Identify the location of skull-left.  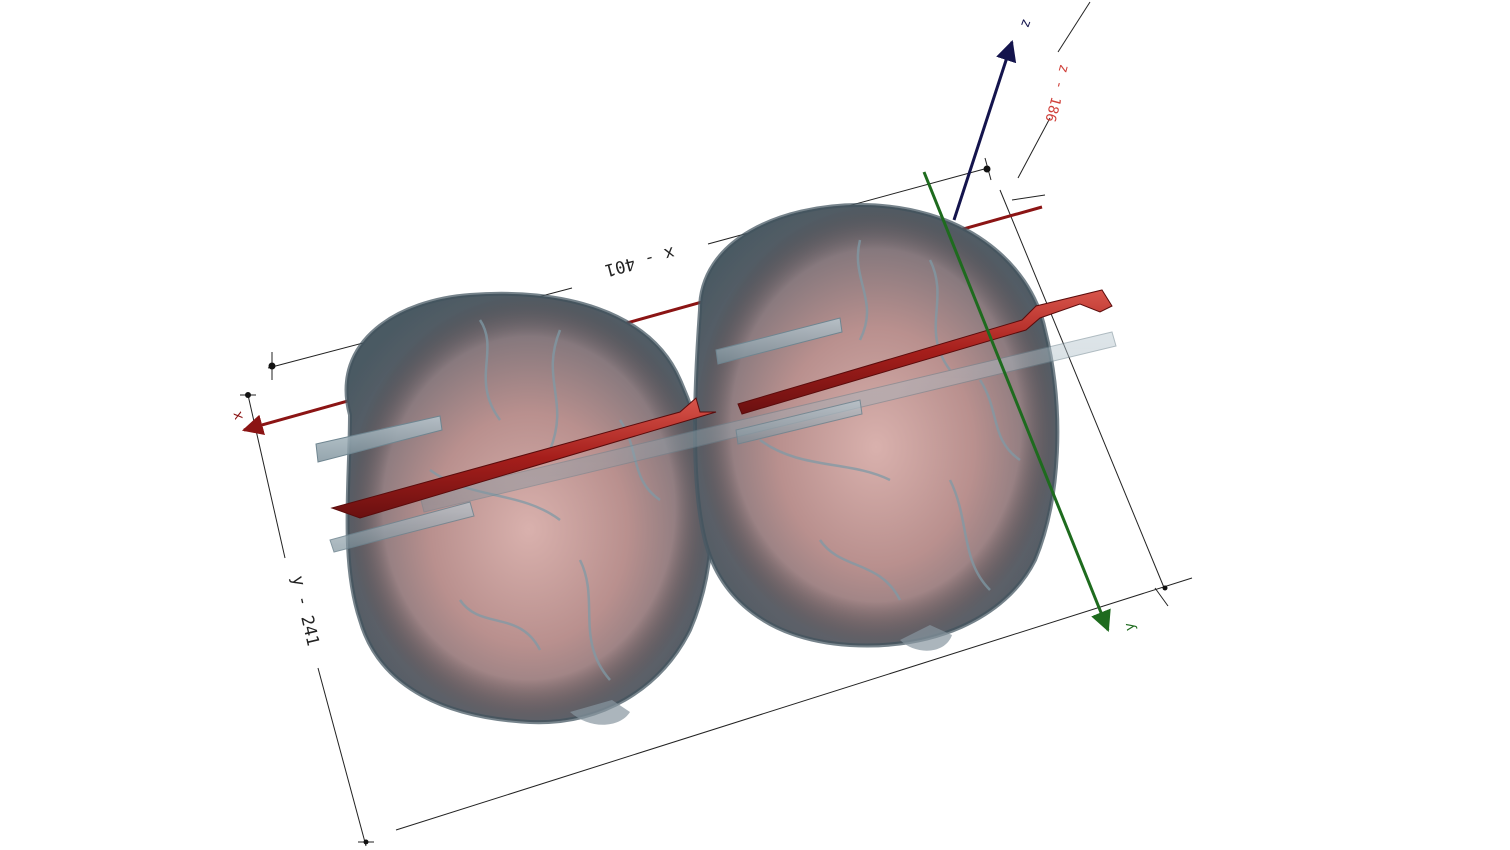
(529, 508).